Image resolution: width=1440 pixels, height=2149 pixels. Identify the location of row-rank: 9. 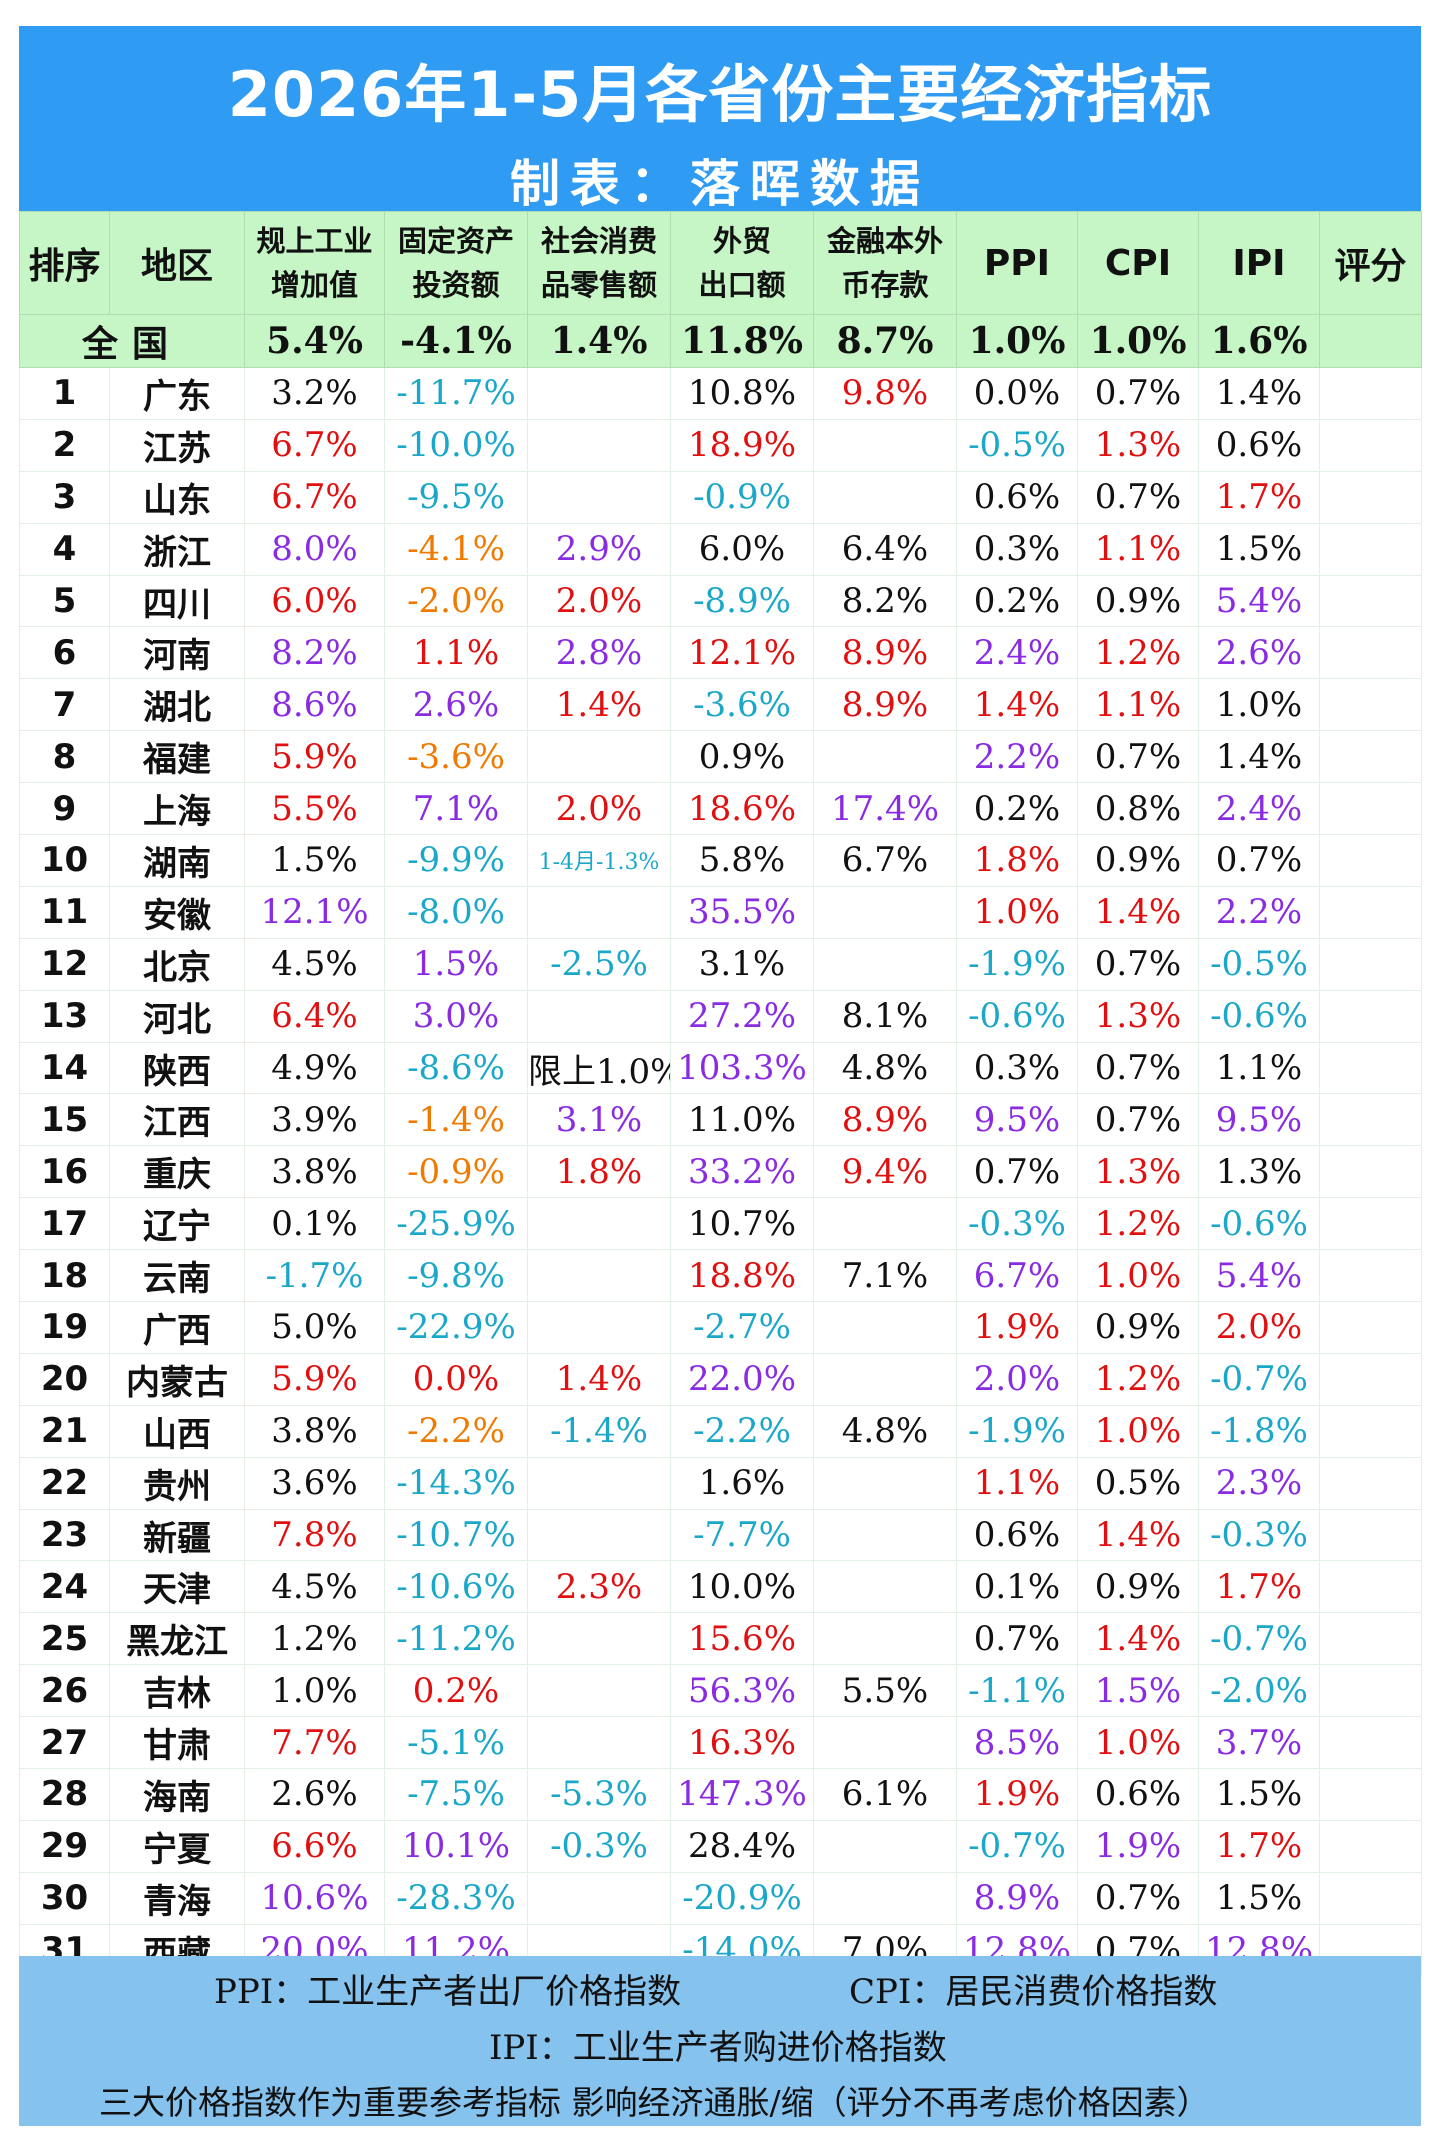
(64, 809).